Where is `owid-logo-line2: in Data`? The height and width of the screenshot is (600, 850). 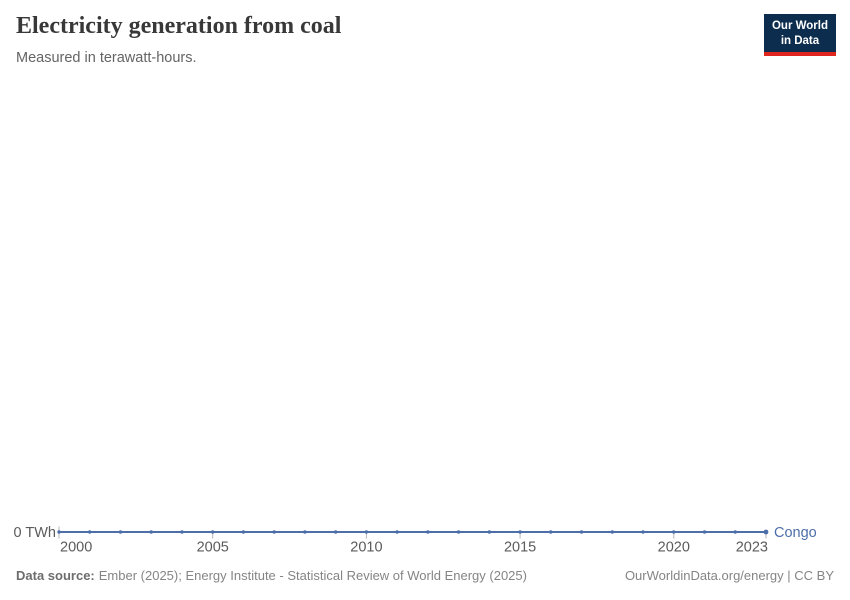 owid-logo-line2: in Data is located at coordinates (800, 40).